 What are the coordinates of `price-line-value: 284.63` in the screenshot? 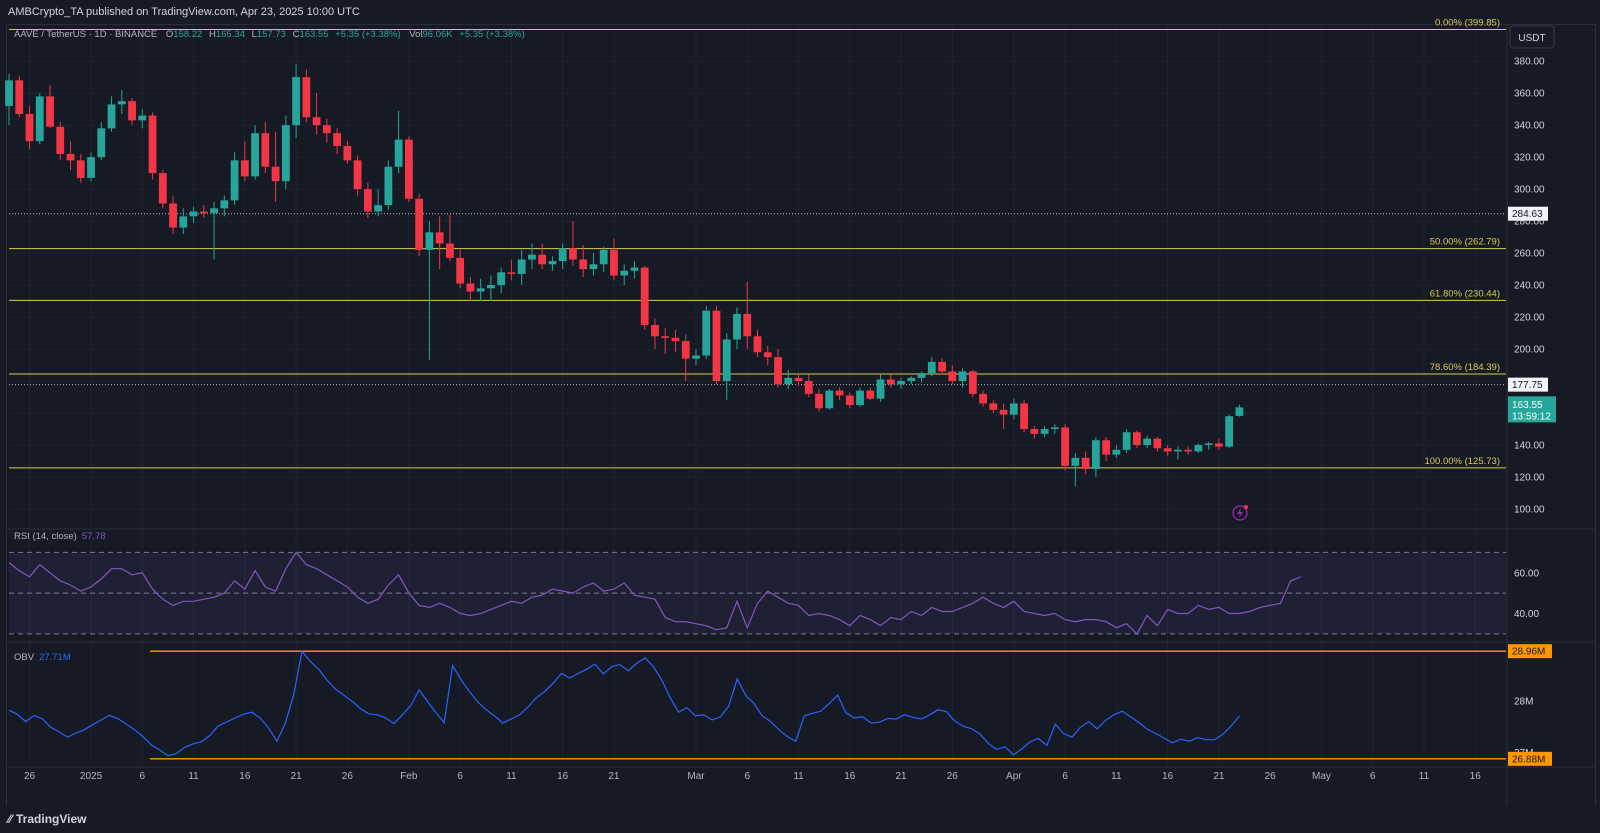 It's located at (1527, 214).